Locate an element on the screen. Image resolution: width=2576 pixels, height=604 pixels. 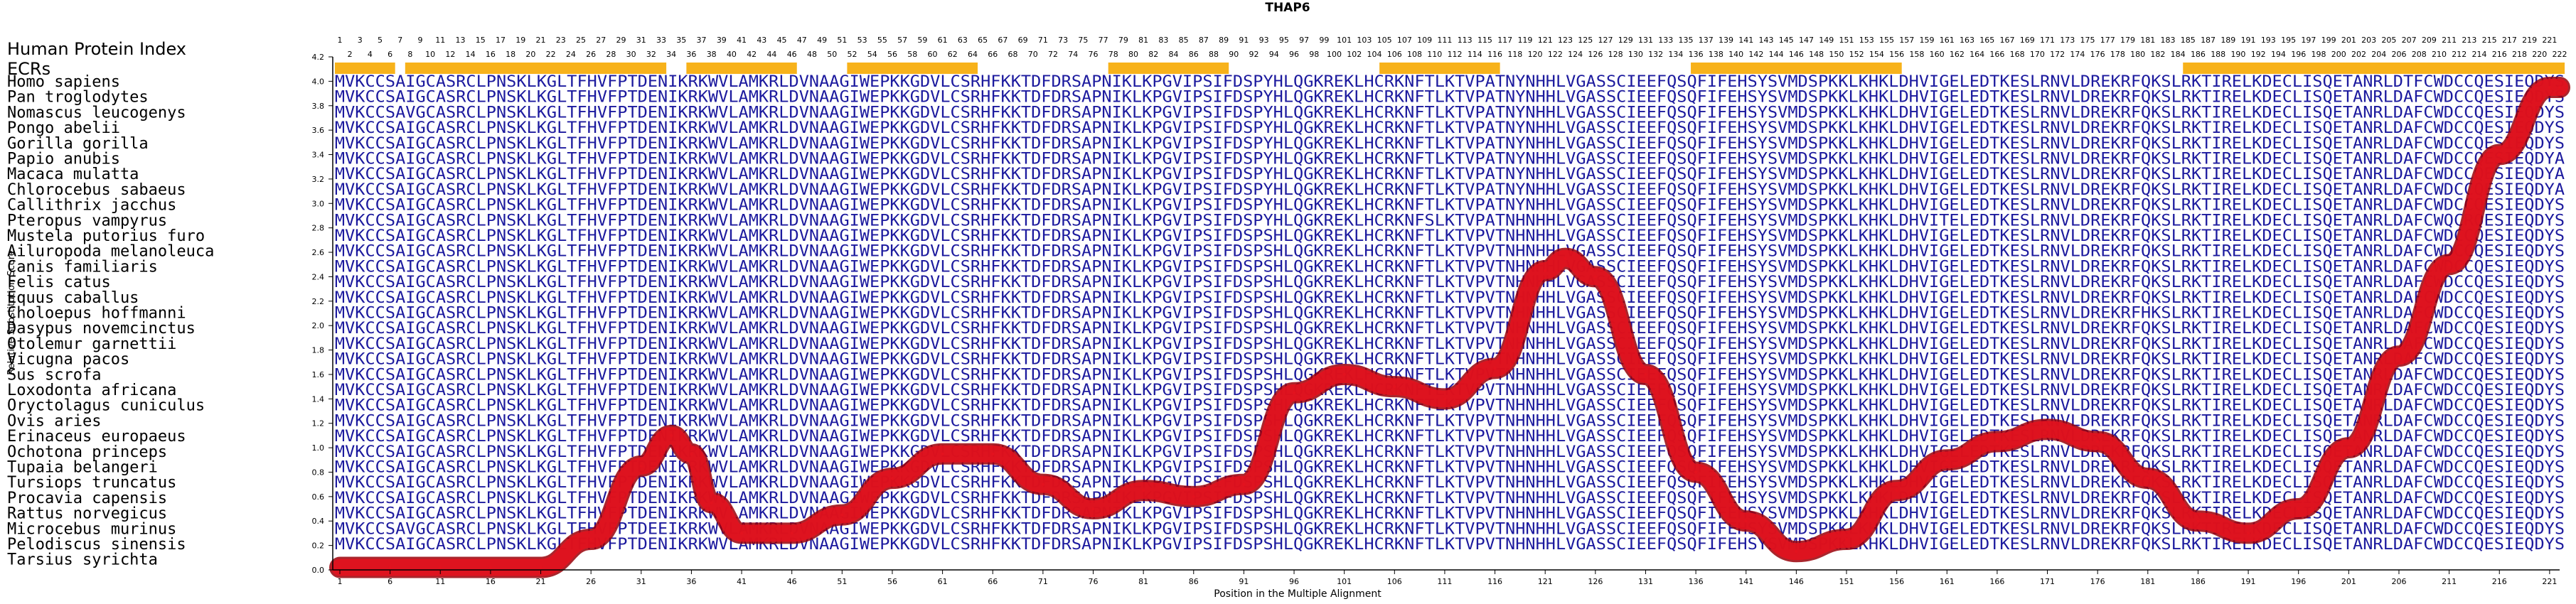
x-tick-label: 41 is located at coordinates (742, 581).